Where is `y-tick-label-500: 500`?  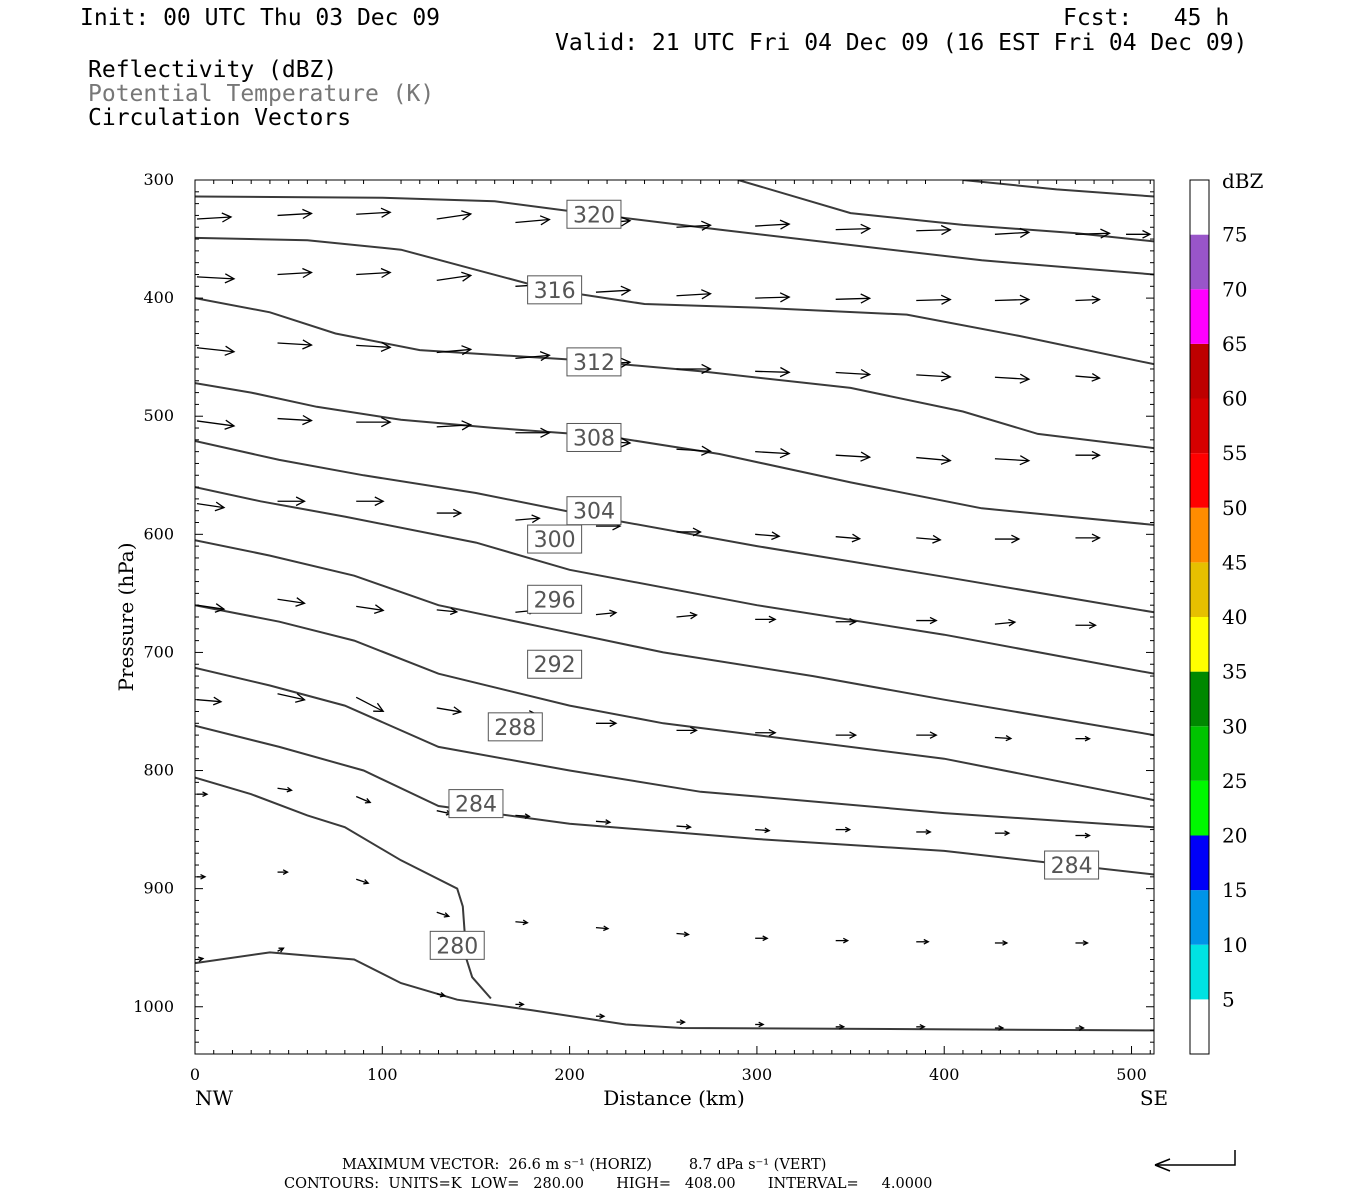 y-tick-label-500: 500 is located at coordinates (158, 415).